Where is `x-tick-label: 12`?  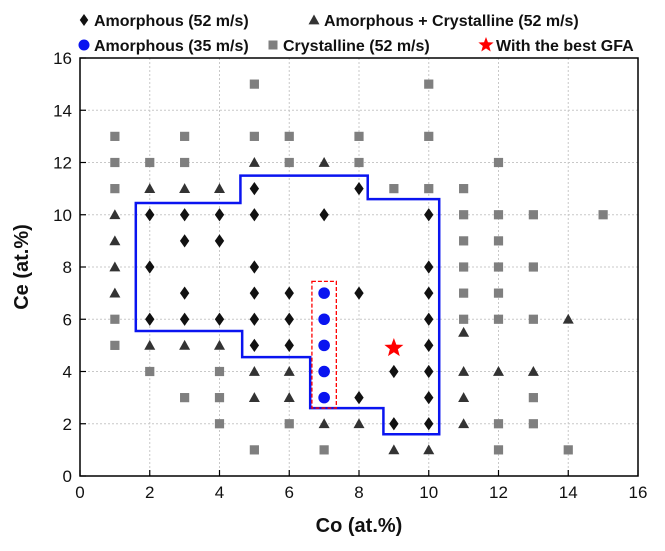
x-tick-label: 12 is located at coordinates (498, 492).